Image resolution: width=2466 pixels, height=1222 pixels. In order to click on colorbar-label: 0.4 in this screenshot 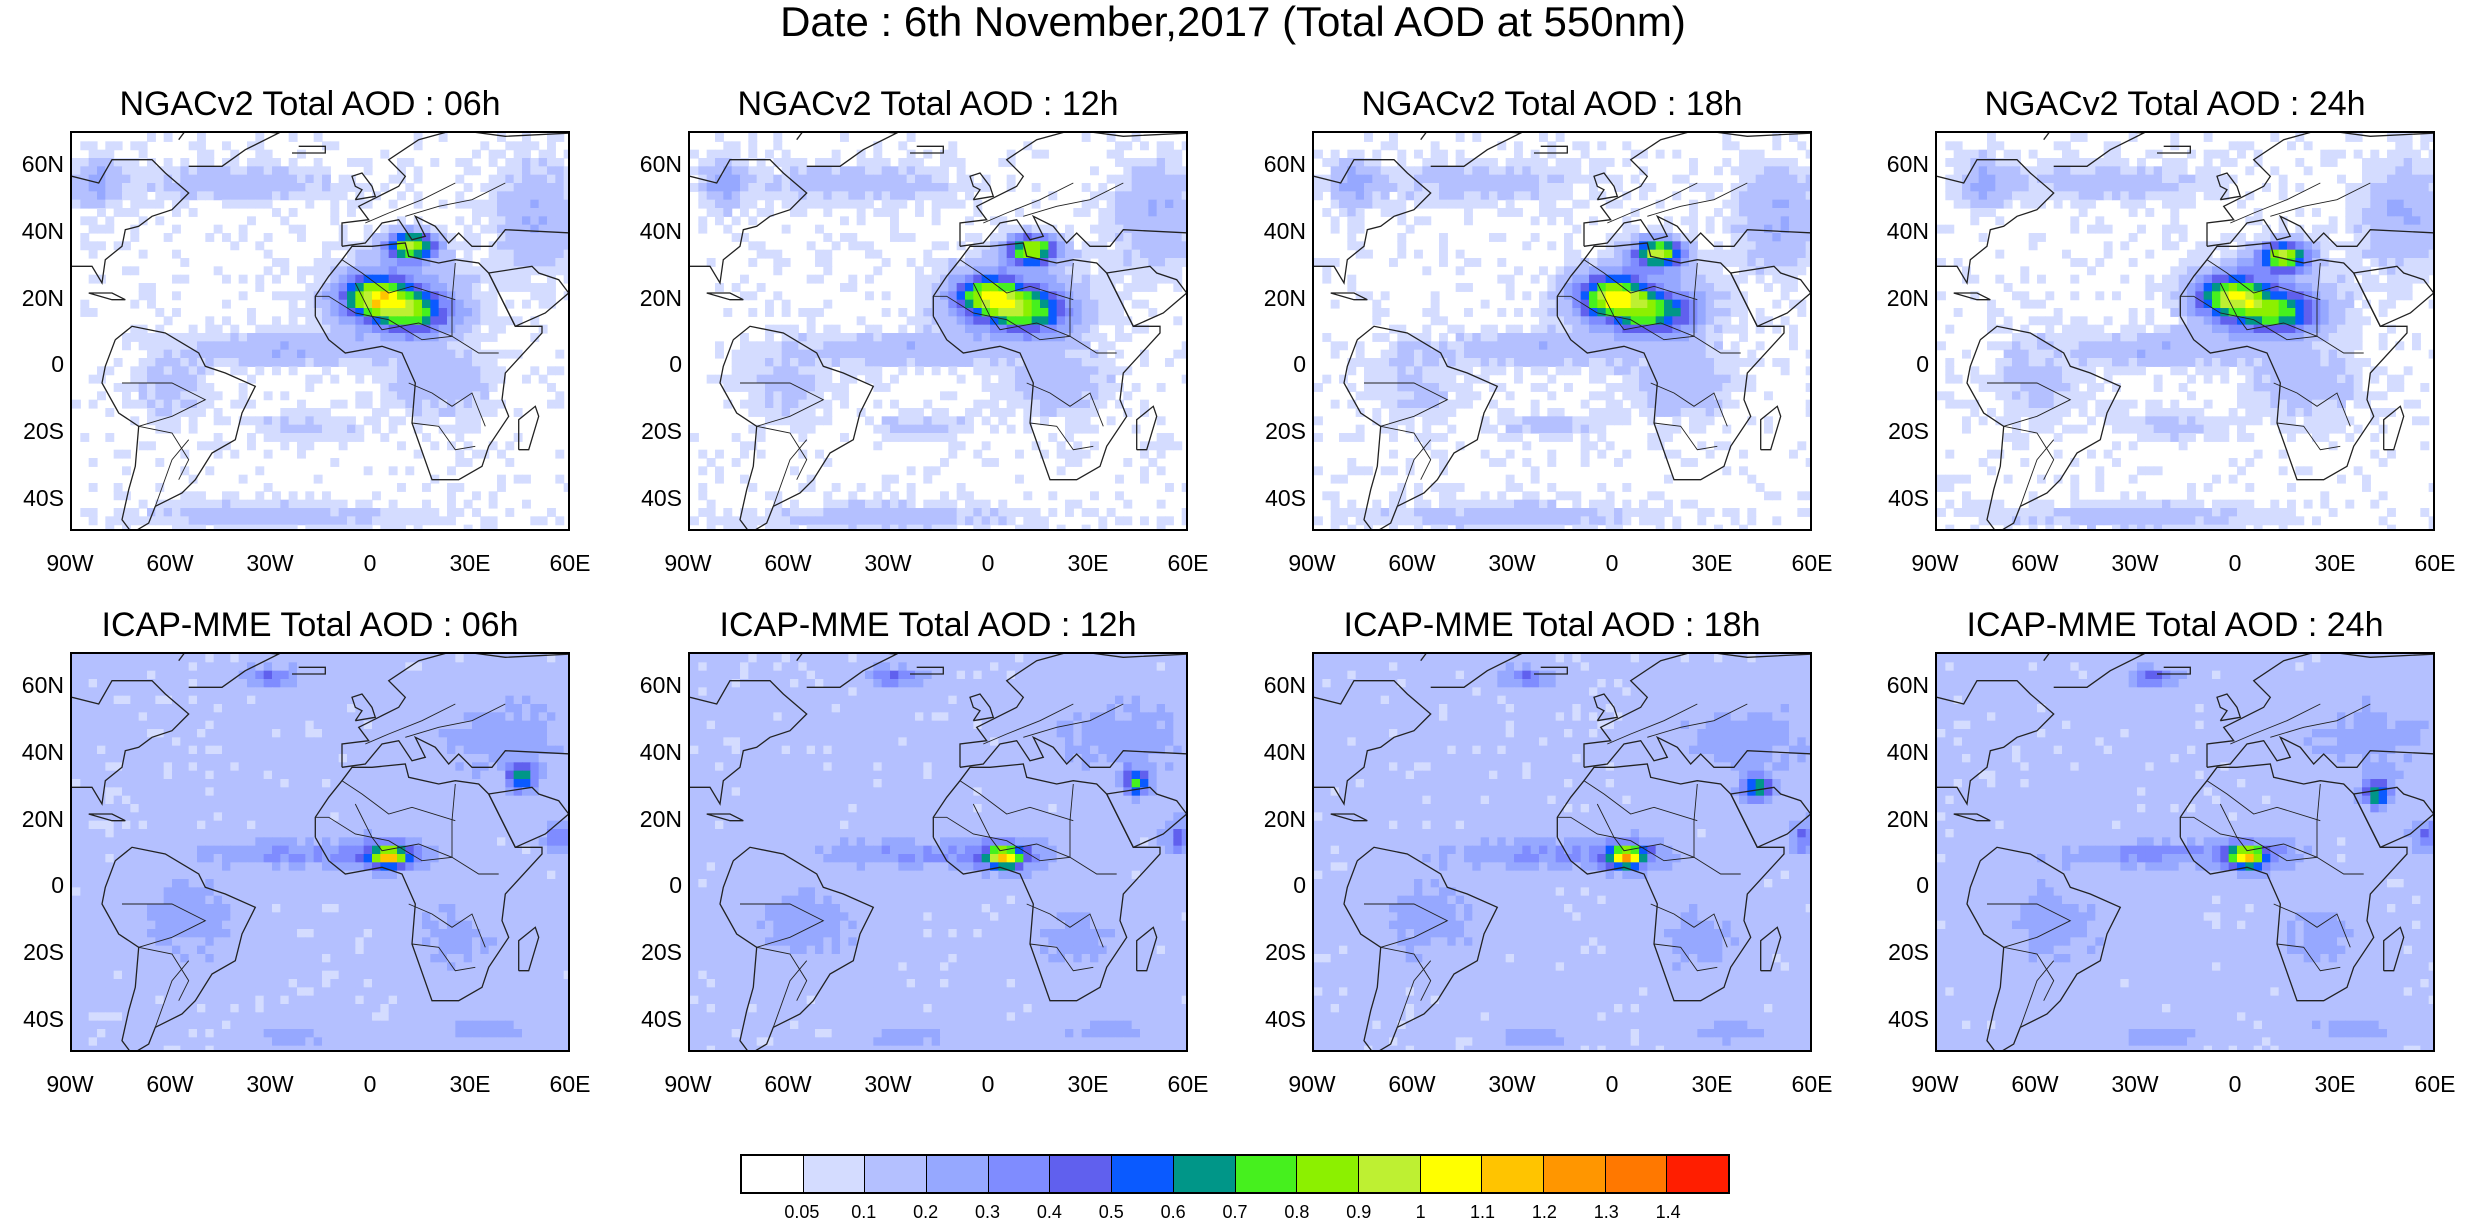, I will do `click(1049, 1212)`.